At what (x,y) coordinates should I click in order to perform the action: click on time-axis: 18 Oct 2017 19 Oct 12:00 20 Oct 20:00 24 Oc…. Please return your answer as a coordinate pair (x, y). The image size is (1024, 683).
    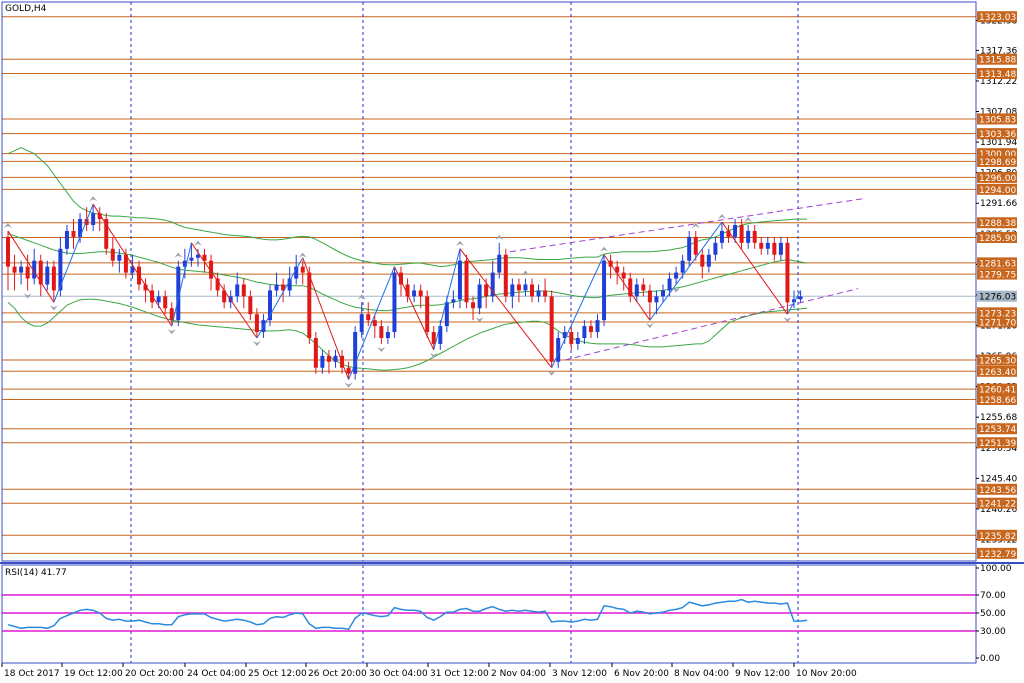
    Looking at the image, I should click on (429, 671).